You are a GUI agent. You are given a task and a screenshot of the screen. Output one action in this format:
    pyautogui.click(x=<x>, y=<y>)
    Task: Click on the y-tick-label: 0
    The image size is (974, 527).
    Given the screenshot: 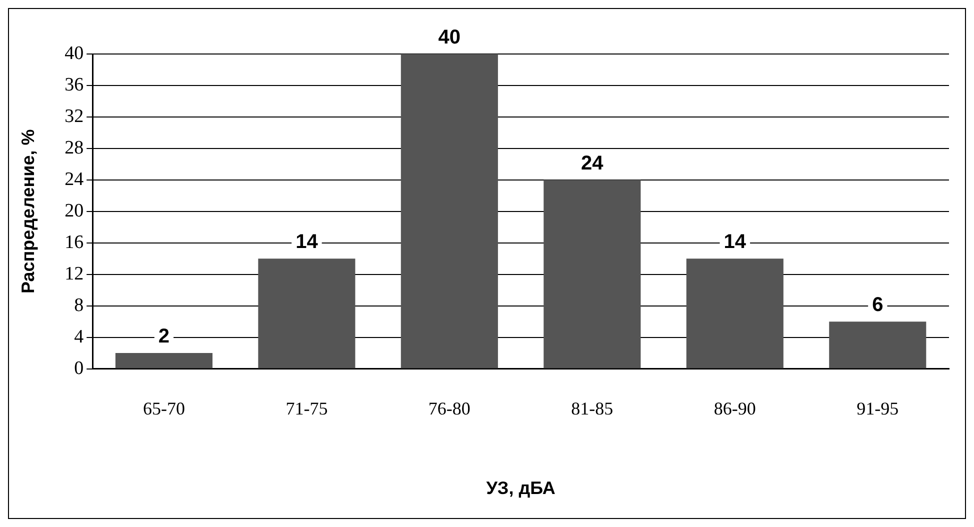 What is the action you would take?
    pyautogui.click(x=79, y=368)
    